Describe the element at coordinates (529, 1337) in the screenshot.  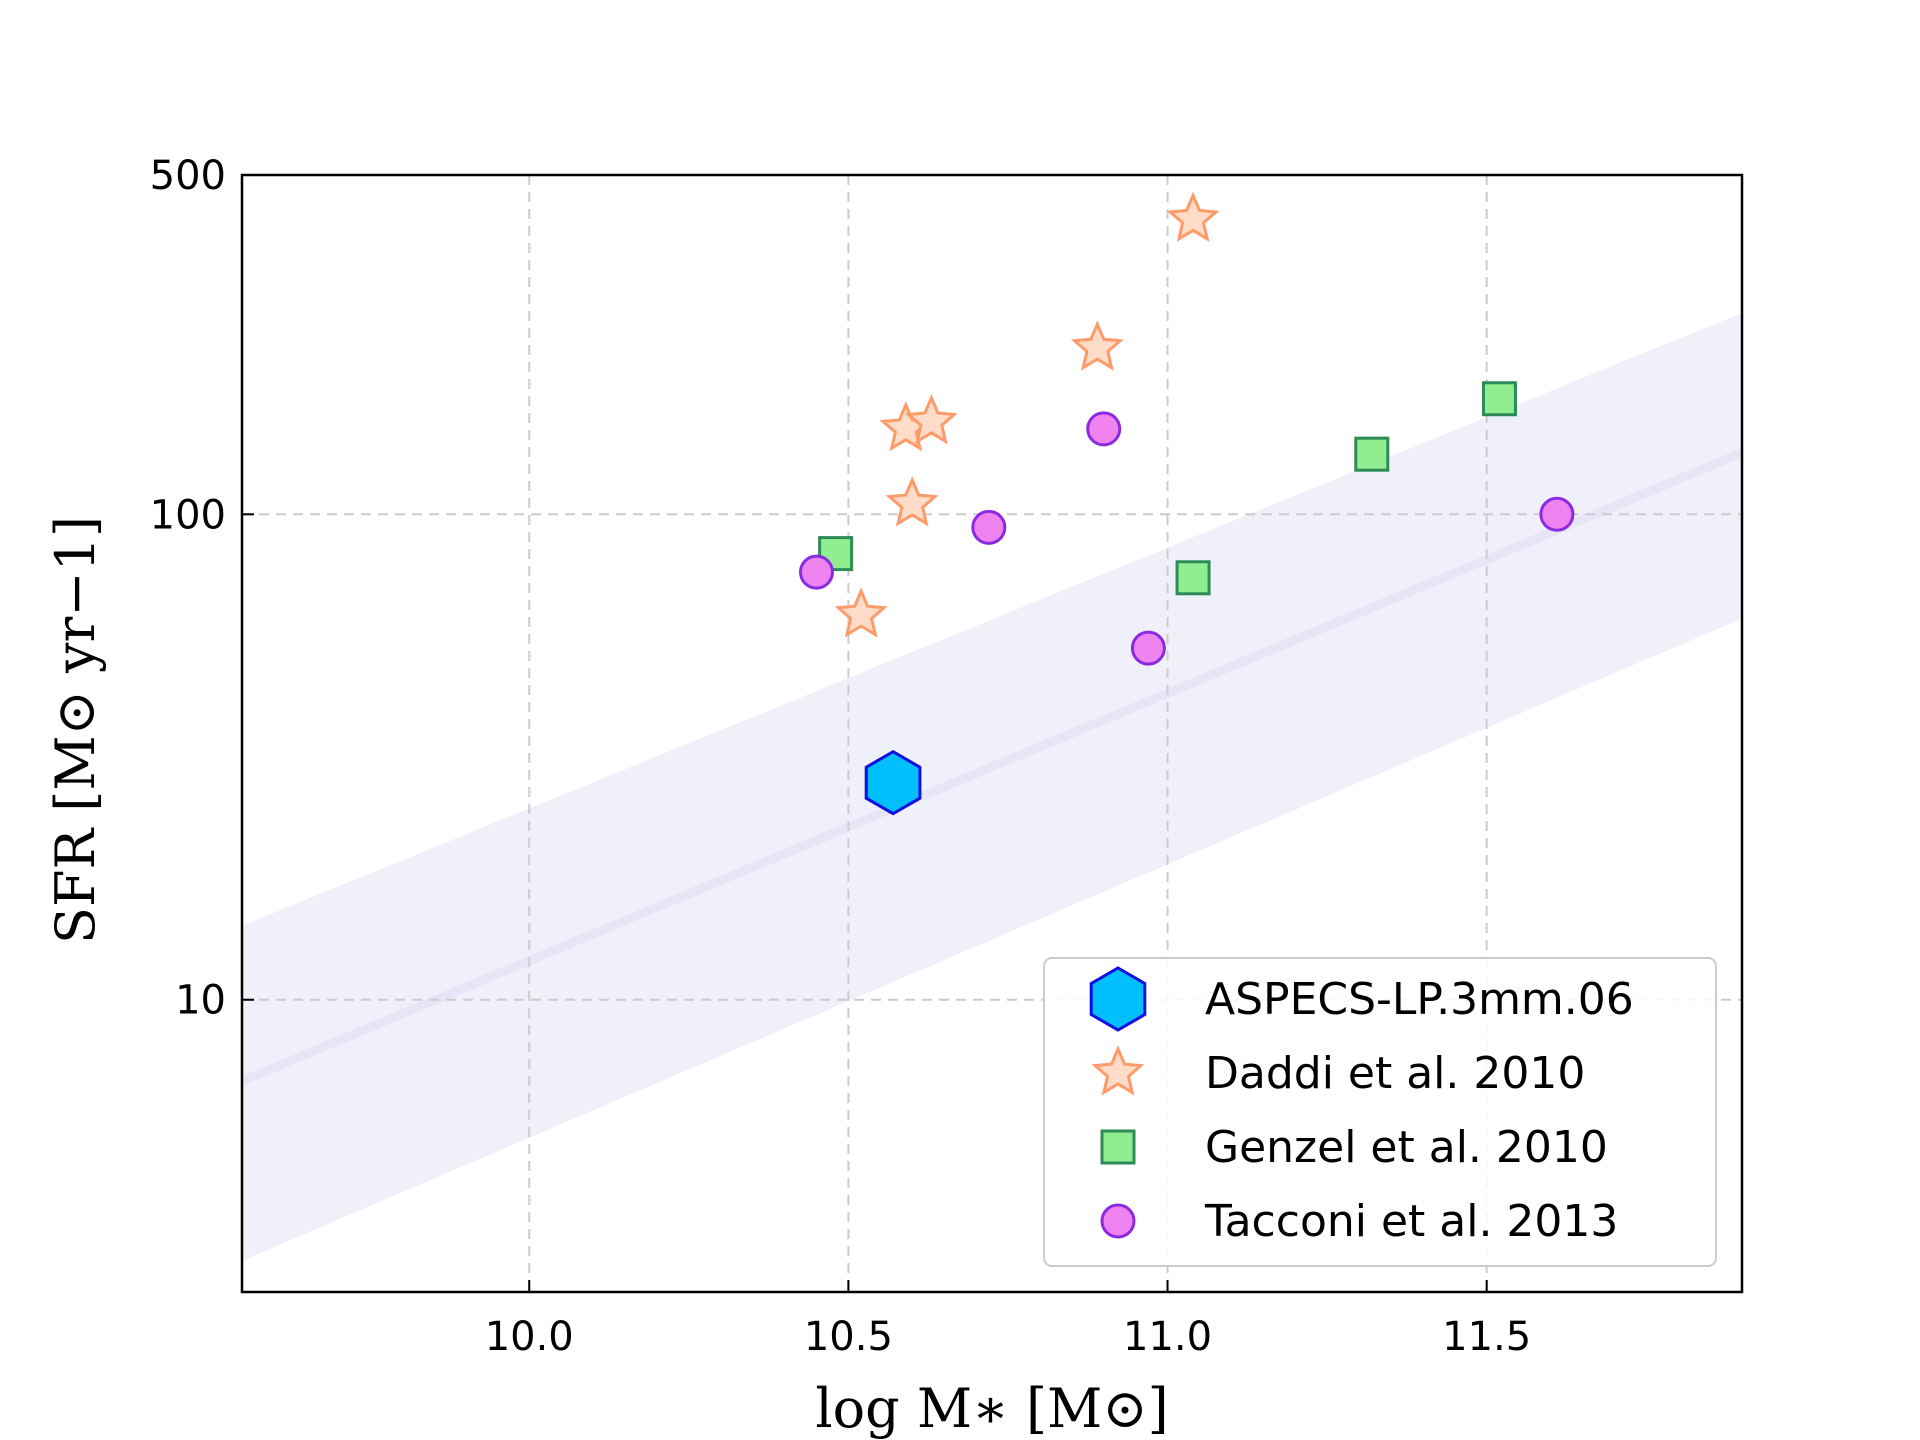
I see `x-tick-label: 10.0` at that location.